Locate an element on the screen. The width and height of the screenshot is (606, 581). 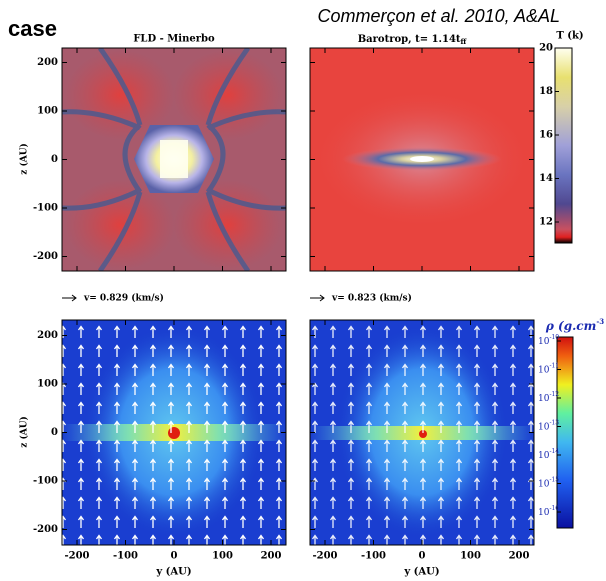
tick-exp: -16 is located at coordinates (554, 508).